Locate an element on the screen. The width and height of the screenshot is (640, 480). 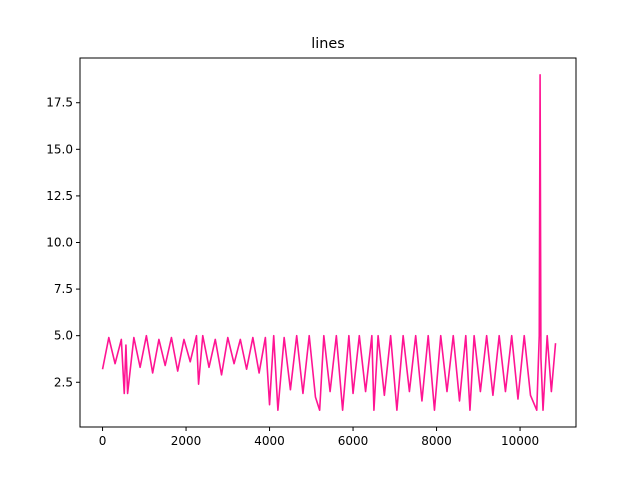
x-tick-label: 6000 is located at coordinates (353, 441).